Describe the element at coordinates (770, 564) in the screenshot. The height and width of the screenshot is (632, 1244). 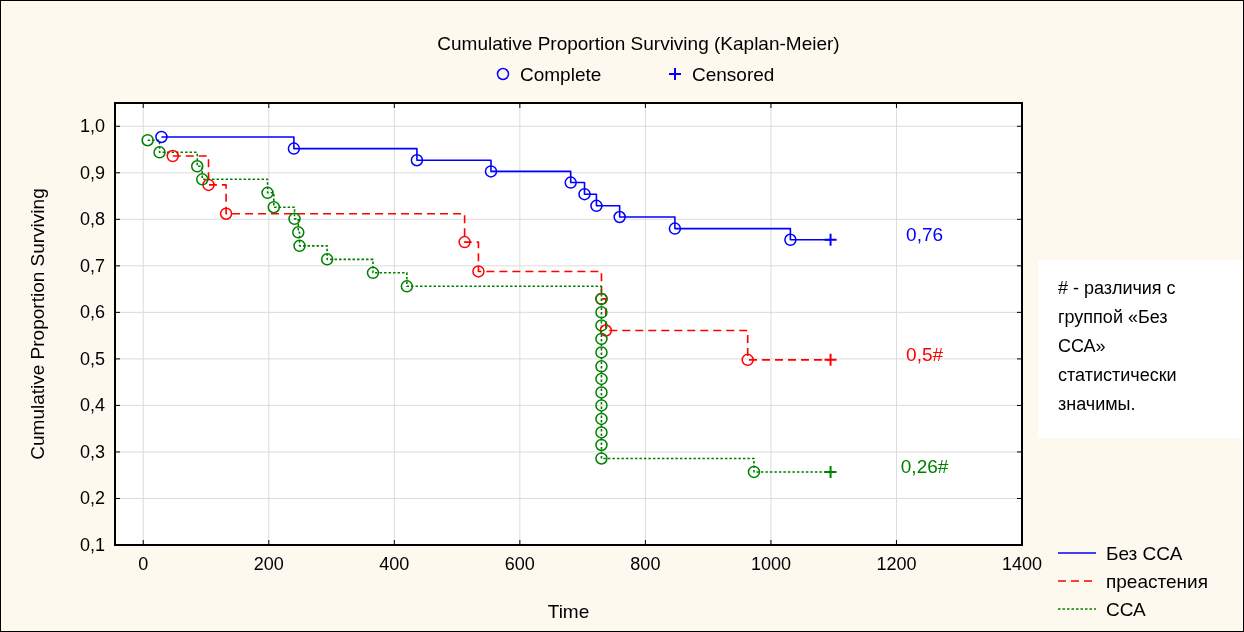
I see `x-tick-label: 1000` at that location.